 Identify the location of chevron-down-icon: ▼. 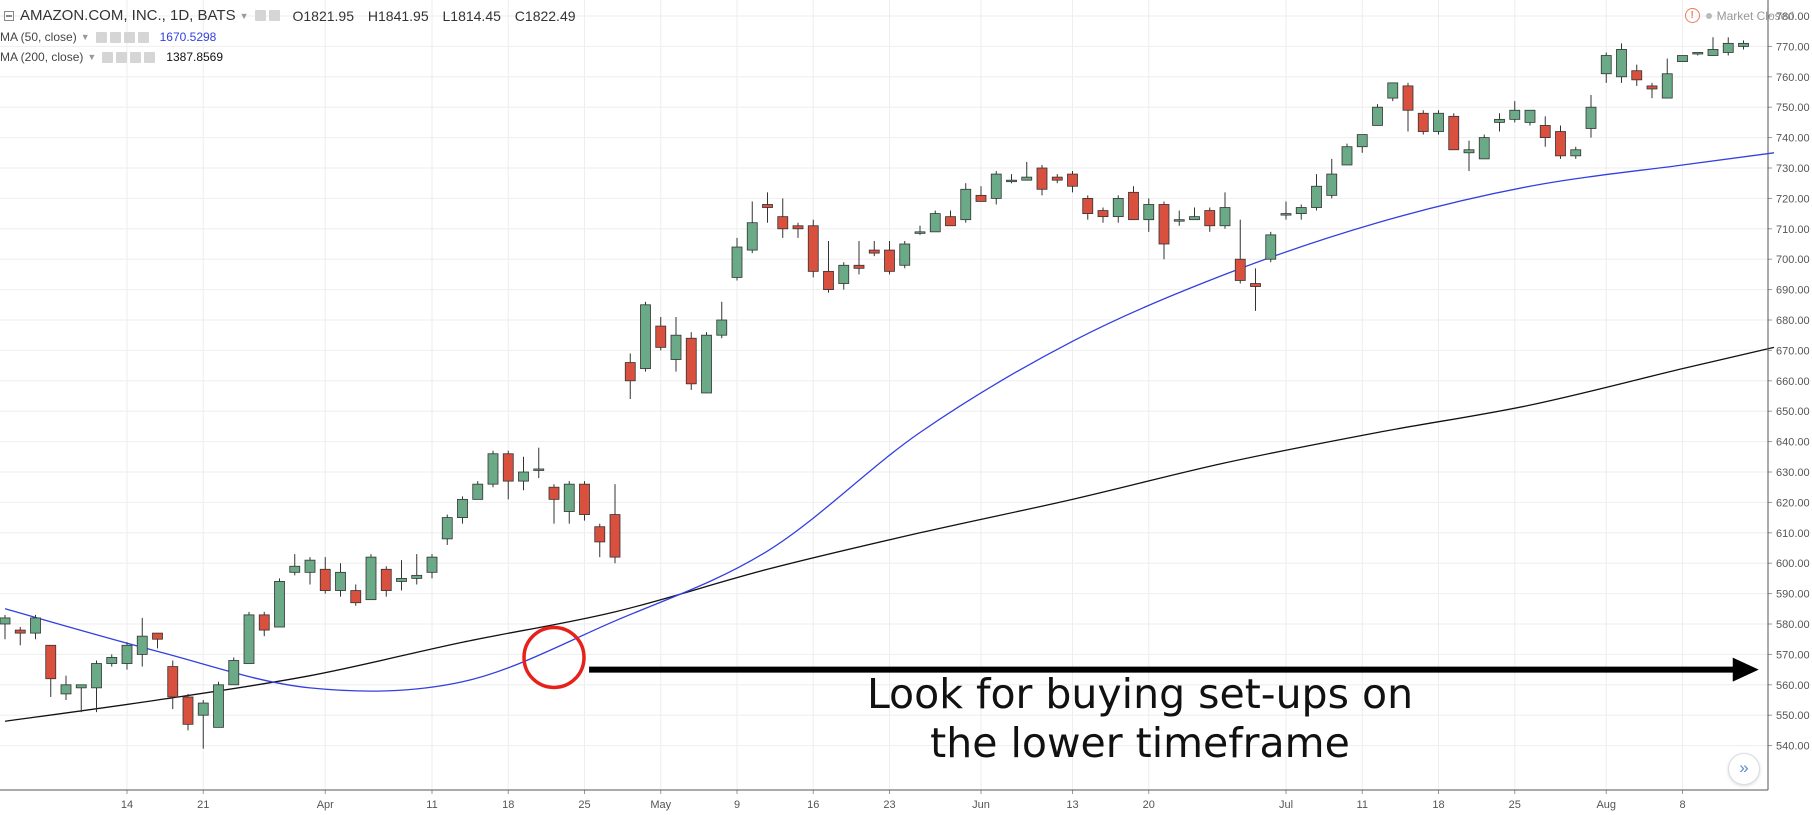
(92, 57).